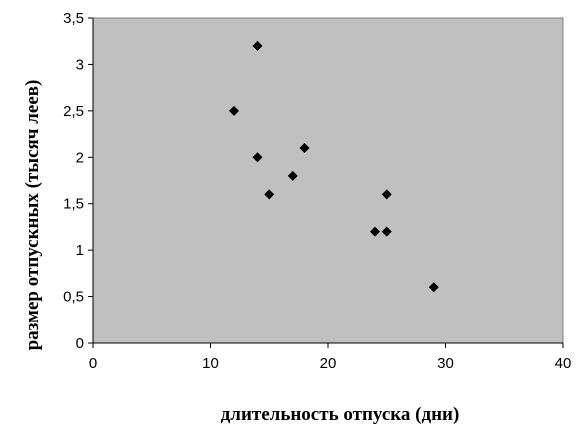 The height and width of the screenshot is (431, 576). What do you see at coordinates (563, 363) in the screenshot?
I see `x-tick-label: 40` at bounding box center [563, 363].